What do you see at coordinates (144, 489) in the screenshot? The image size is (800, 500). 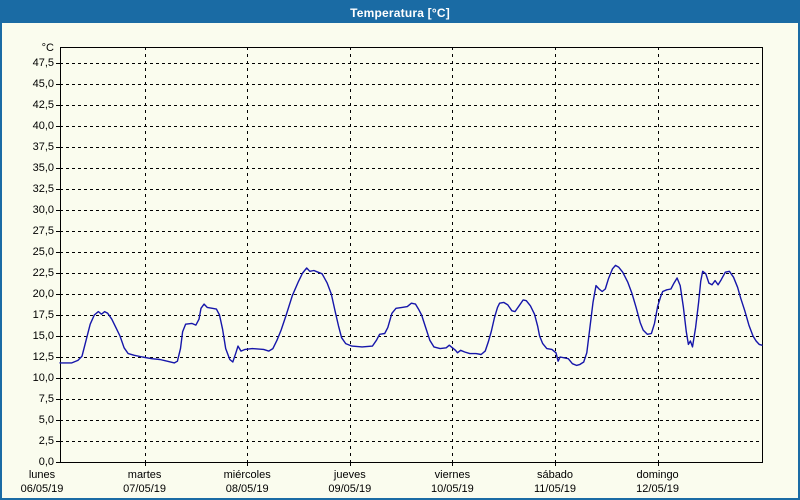 I see `x-date-label: 07/05/19` at bounding box center [144, 489].